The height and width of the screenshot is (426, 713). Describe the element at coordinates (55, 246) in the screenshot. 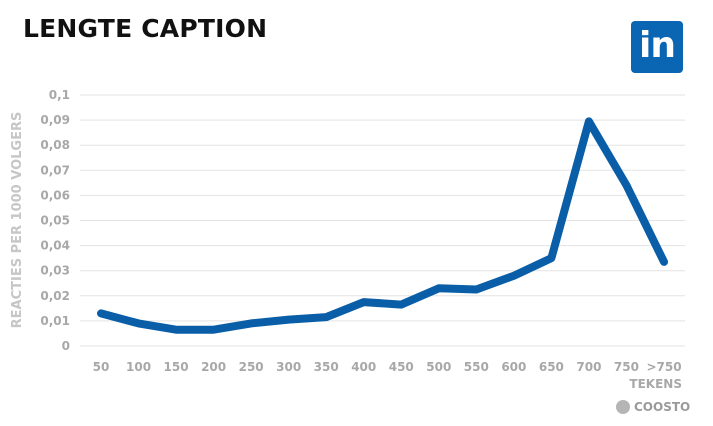

I see `y-tick-label: 0,04` at that location.